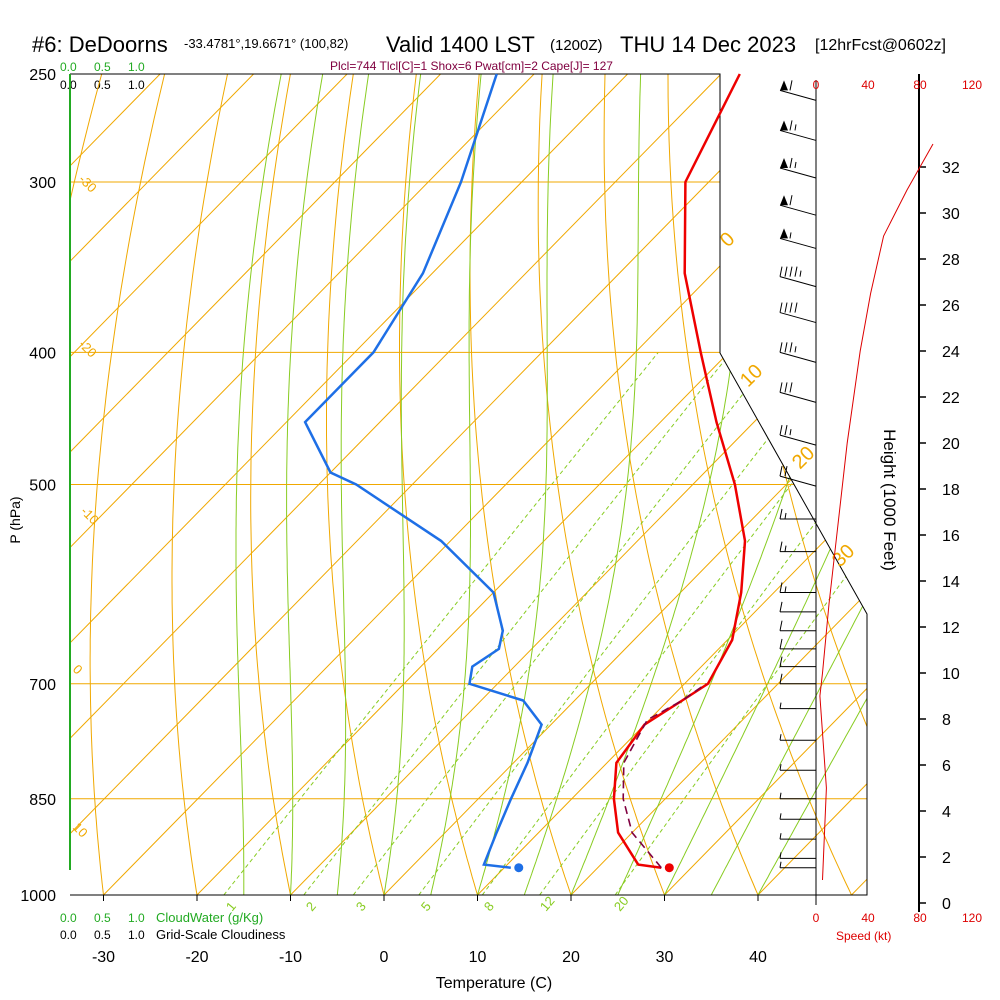 Image resolution: width=1000 pixels, height=1000 pixels. Describe the element at coordinates (68, 935) in the screenshot. I see `cloudiness-bottom-0: 0.0` at that location.